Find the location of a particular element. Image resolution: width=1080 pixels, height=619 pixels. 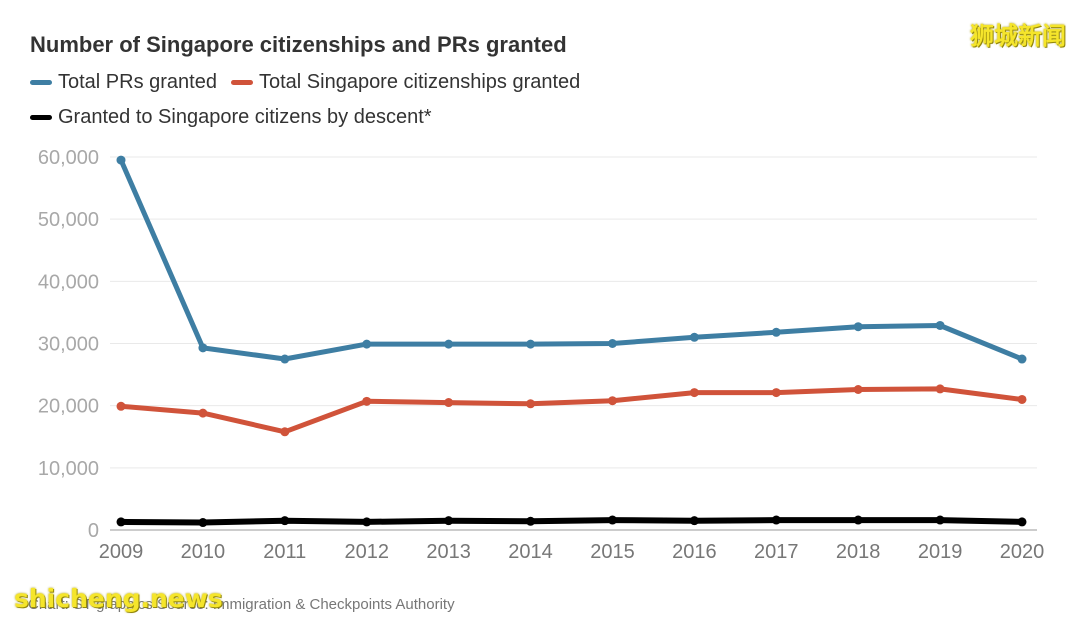

legend-swatch-citizenships is located at coordinates (241, 82).